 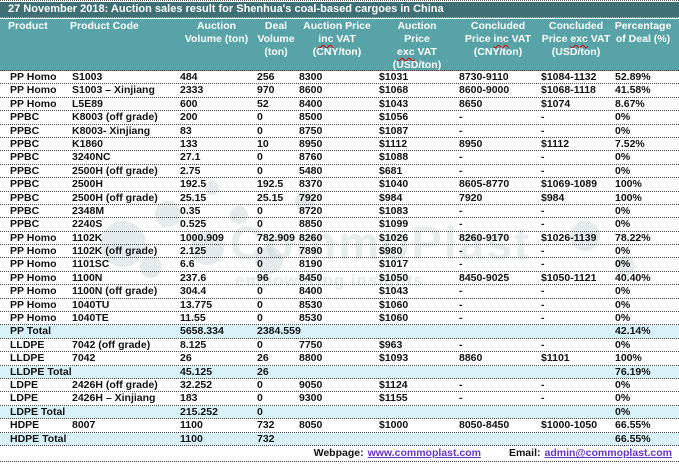 I want to click on email-label: Email:, so click(x=524, y=453).